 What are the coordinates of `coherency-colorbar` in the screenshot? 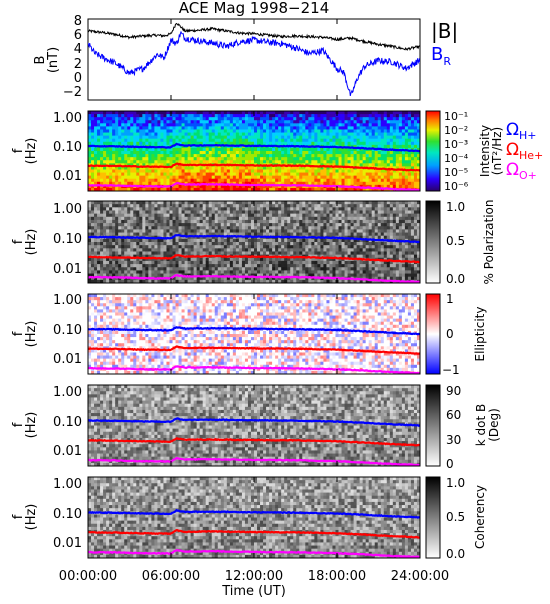 It's located at (433, 517).